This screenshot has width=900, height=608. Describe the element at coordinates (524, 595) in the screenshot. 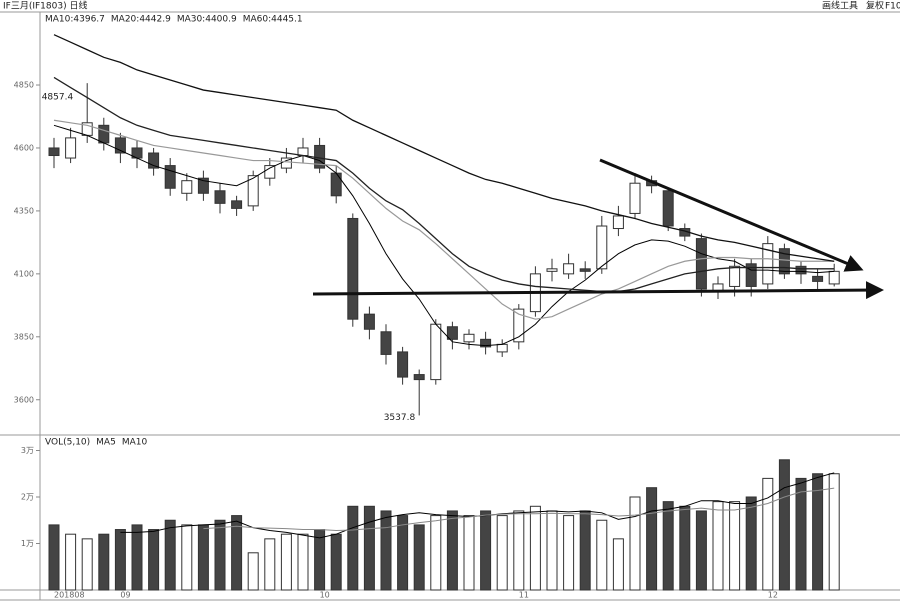

I see `x-tick-label: 11` at that location.